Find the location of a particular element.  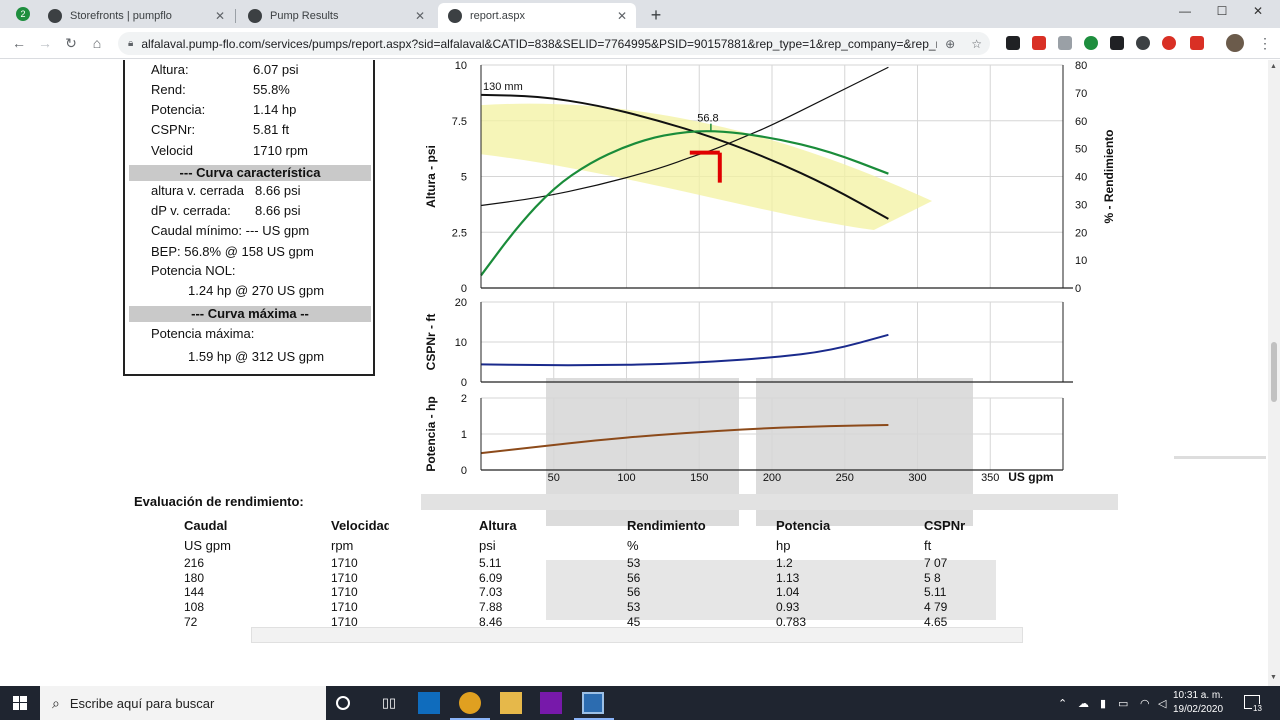

vertical-scrollbar: ▲ ▼ is located at coordinates (1274, 373).